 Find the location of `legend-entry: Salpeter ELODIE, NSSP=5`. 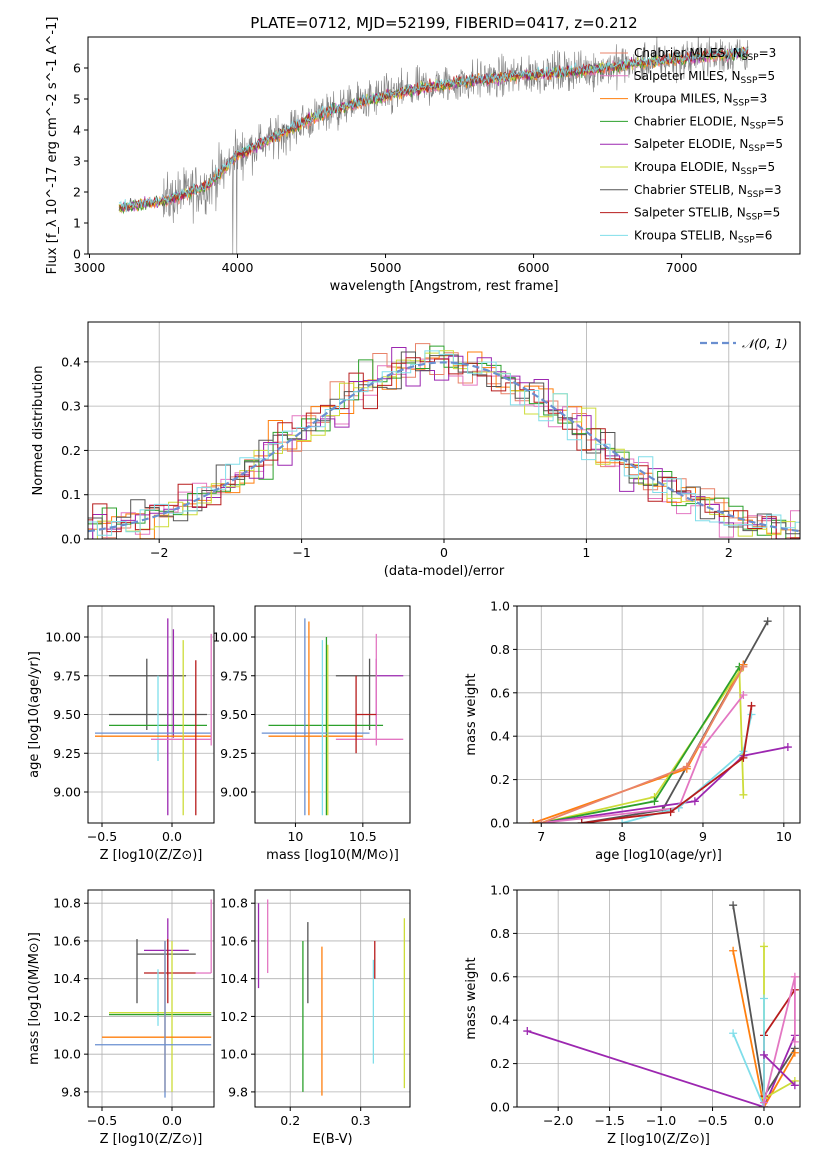

legend-entry: Salpeter ELODIE, NSSP=5 is located at coordinates (708, 145).